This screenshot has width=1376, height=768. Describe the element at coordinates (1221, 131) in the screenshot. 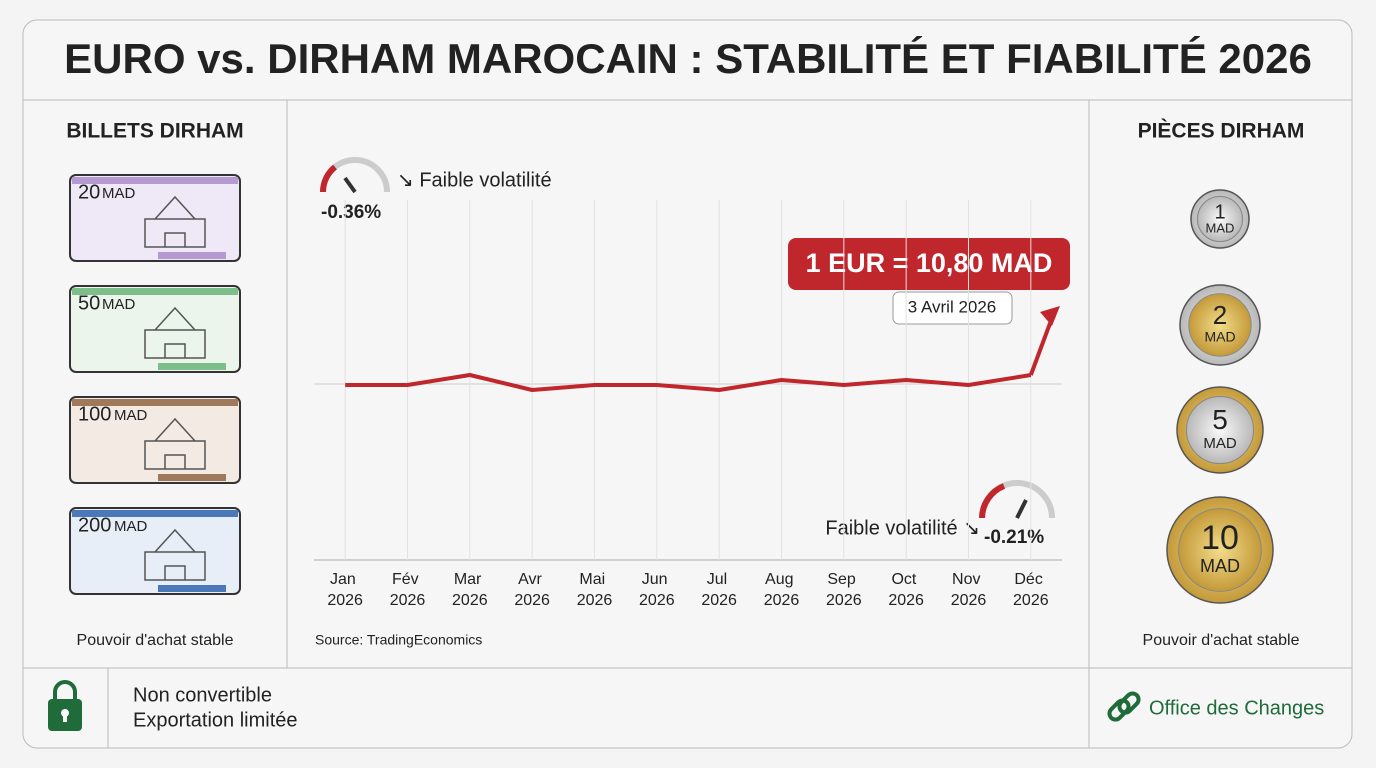

I see `panel-title: PIÈCES DIRHAM` at that location.